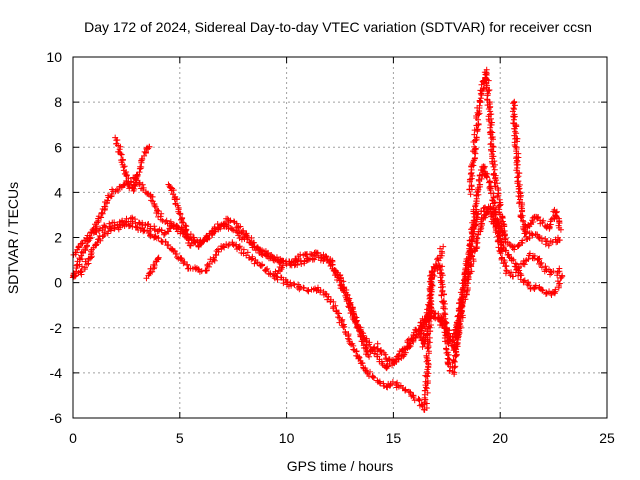 The width and height of the screenshot is (640, 480). Describe the element at coordinates (287, 438) in the screenshot. I see `x-tick-label: 10` at that location.